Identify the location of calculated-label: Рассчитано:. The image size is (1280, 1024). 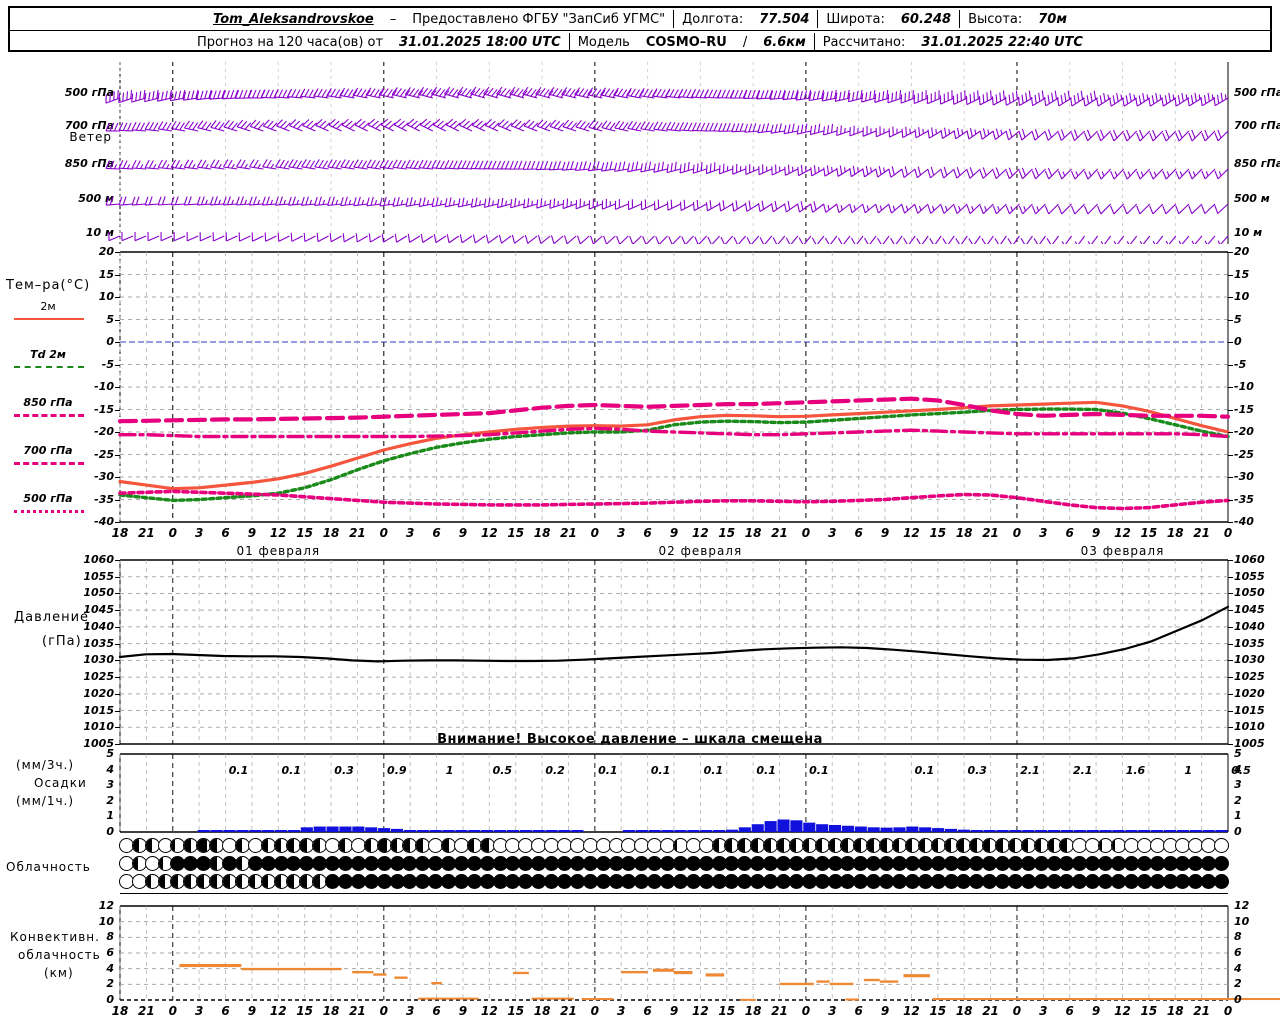
(864, 42).